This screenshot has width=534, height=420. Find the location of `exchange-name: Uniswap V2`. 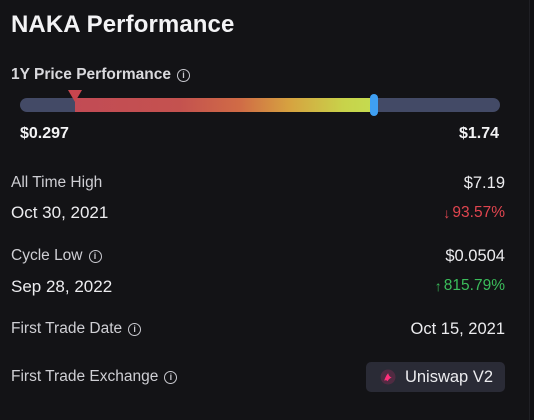

exchange-name: Uniswap V2 is located at coordinates (448, 376).